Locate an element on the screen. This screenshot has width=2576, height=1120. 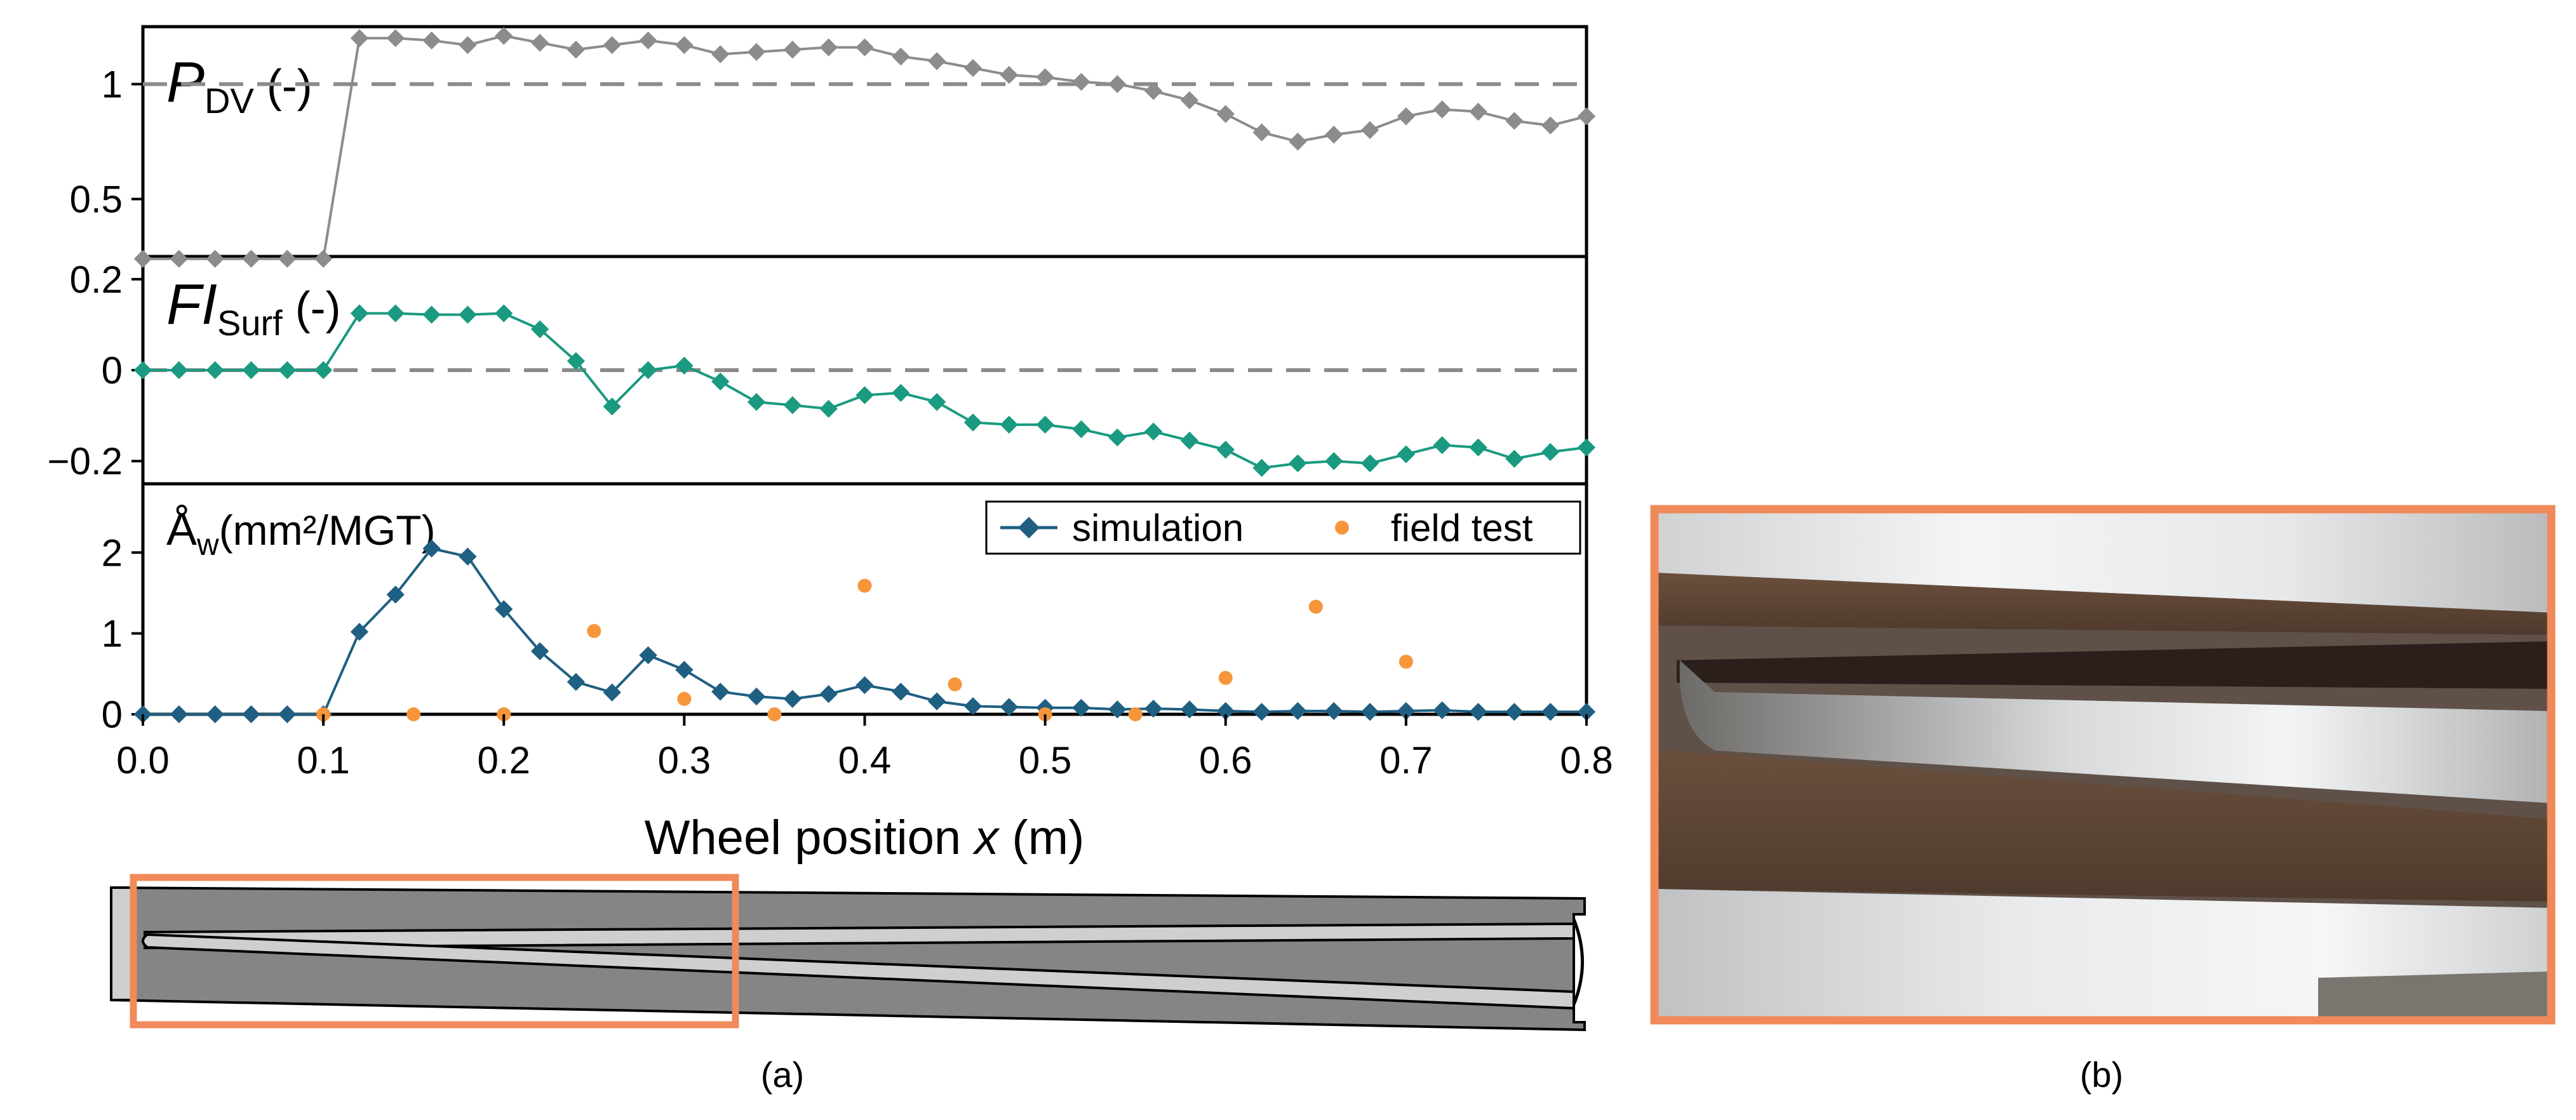
legend-box is located at coordinates (1283, 527).